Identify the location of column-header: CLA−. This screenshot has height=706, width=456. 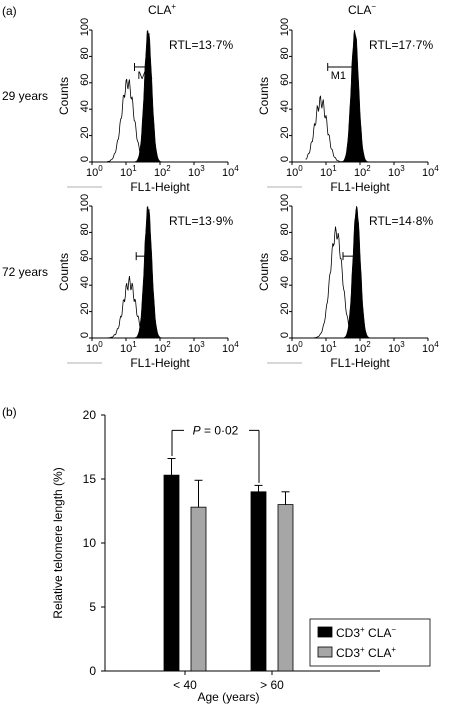
(362, 9).